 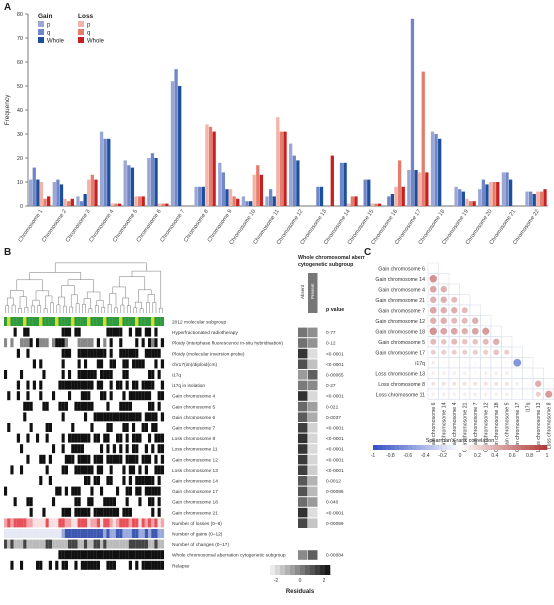 What do you see at coordinates (547, 456) in the screenshot?
I see `colorbar-tick: 1` at bounding box center [547, 456].